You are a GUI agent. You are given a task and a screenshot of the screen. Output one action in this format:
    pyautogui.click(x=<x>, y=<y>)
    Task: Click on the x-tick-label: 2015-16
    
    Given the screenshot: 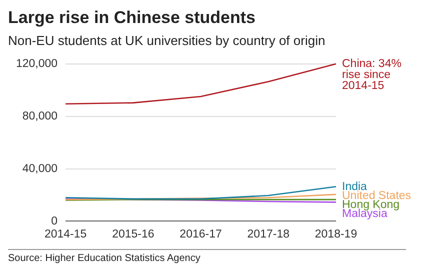 What is the action you would take?
    pyautogui.click(x=133, y=234)
    